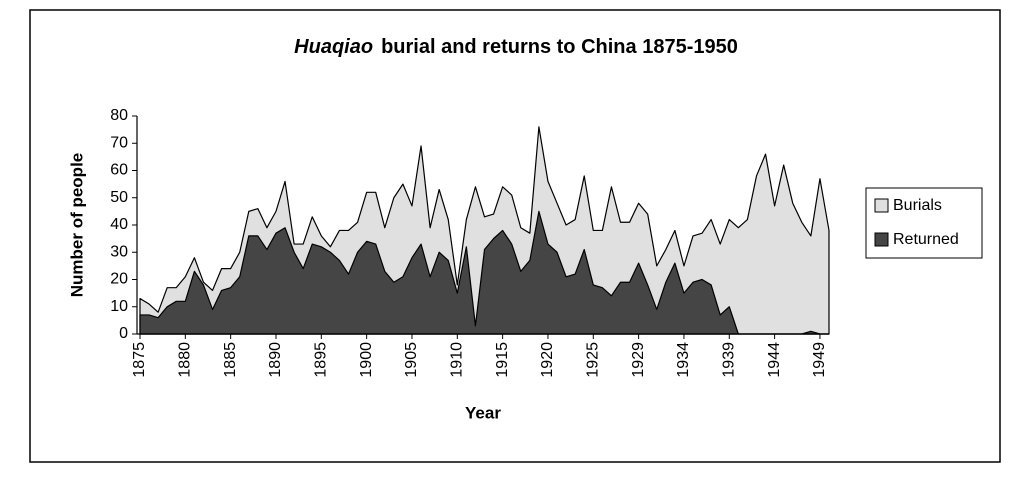  Describe the element at coordinates (123, 333) in the screenshot. I see `y-tick-label: 0` at that location.